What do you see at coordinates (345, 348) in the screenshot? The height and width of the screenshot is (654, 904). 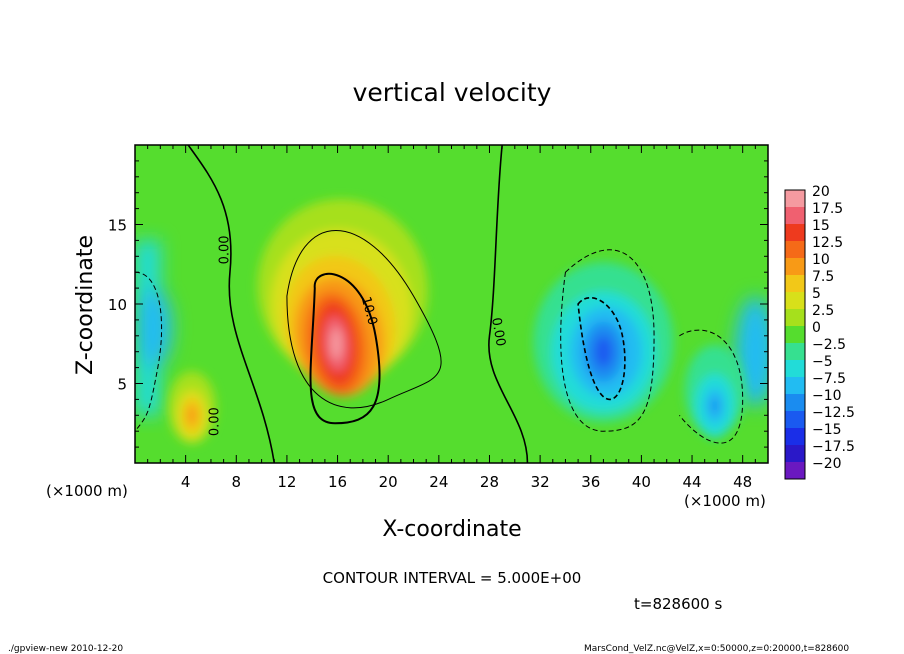 I see `contour-ten` at bounding box center [345, 348].